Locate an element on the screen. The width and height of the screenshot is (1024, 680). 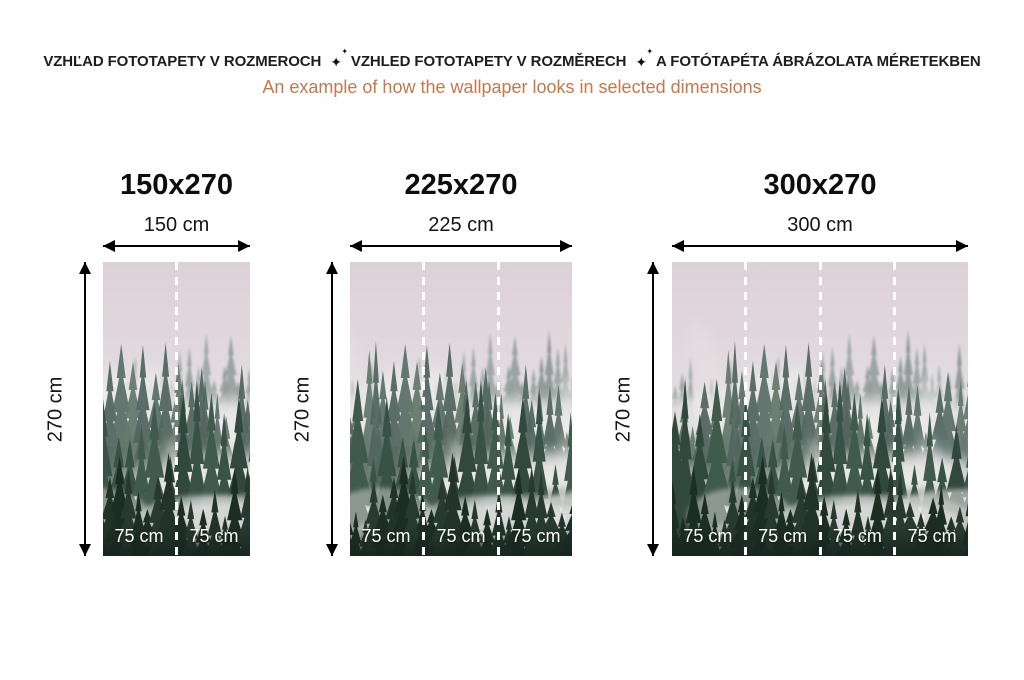
width-label: 225 cm is located at coordinates (461, 225).